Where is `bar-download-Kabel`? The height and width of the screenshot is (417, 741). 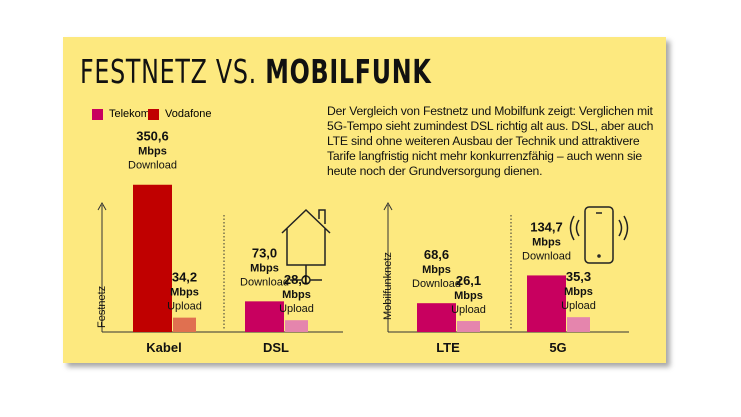
bar-download-Kabel is located at coordinates (152, 258).